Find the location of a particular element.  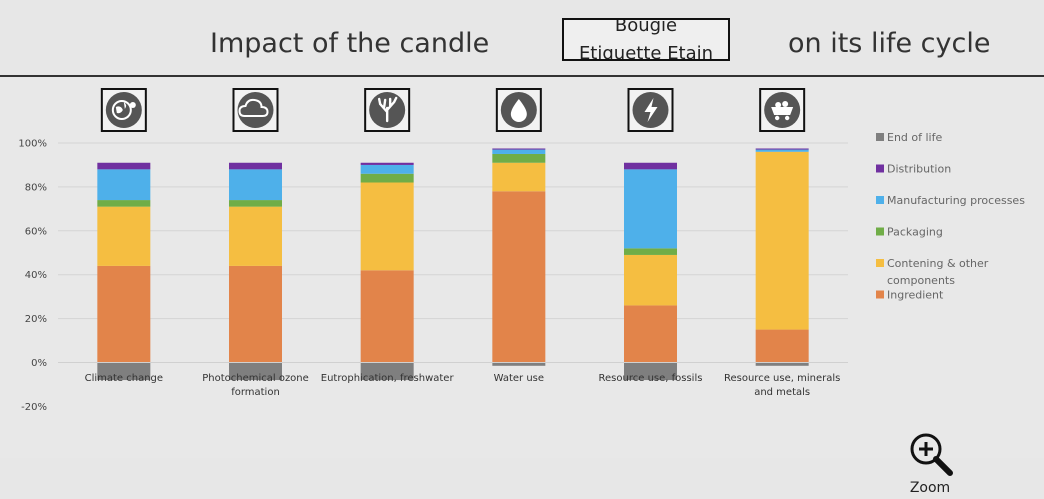

category-label: Photochemical ozone is located at coordinates (255, 378).